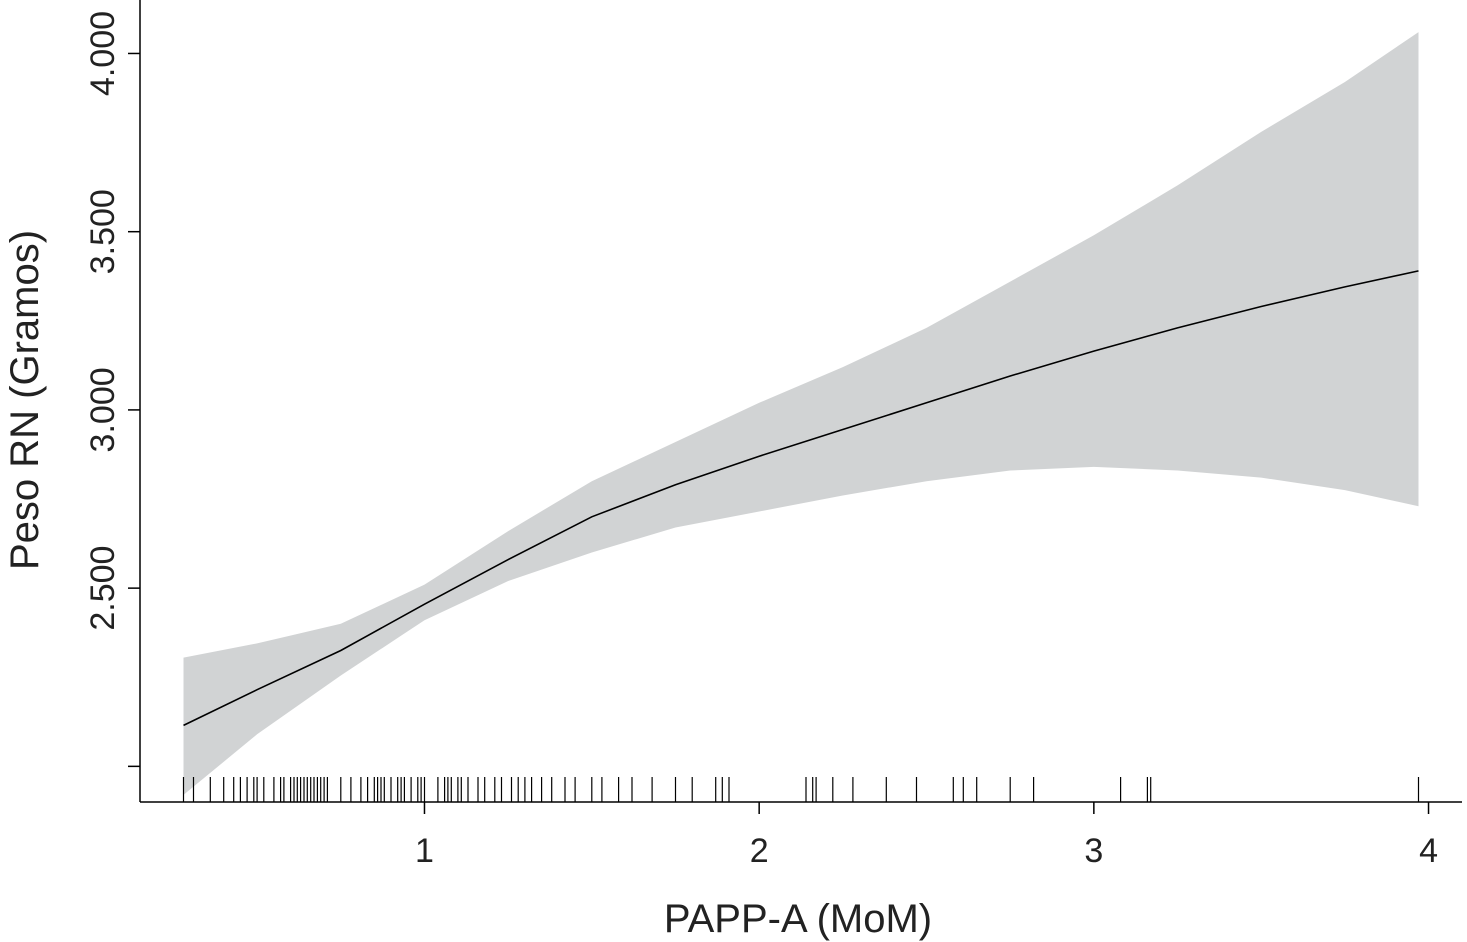 The image size is (1467, 942). What do you see at coordinates (801, 789) in the screenshot?
I see `rug-layer` at bounding box center [801, 789].